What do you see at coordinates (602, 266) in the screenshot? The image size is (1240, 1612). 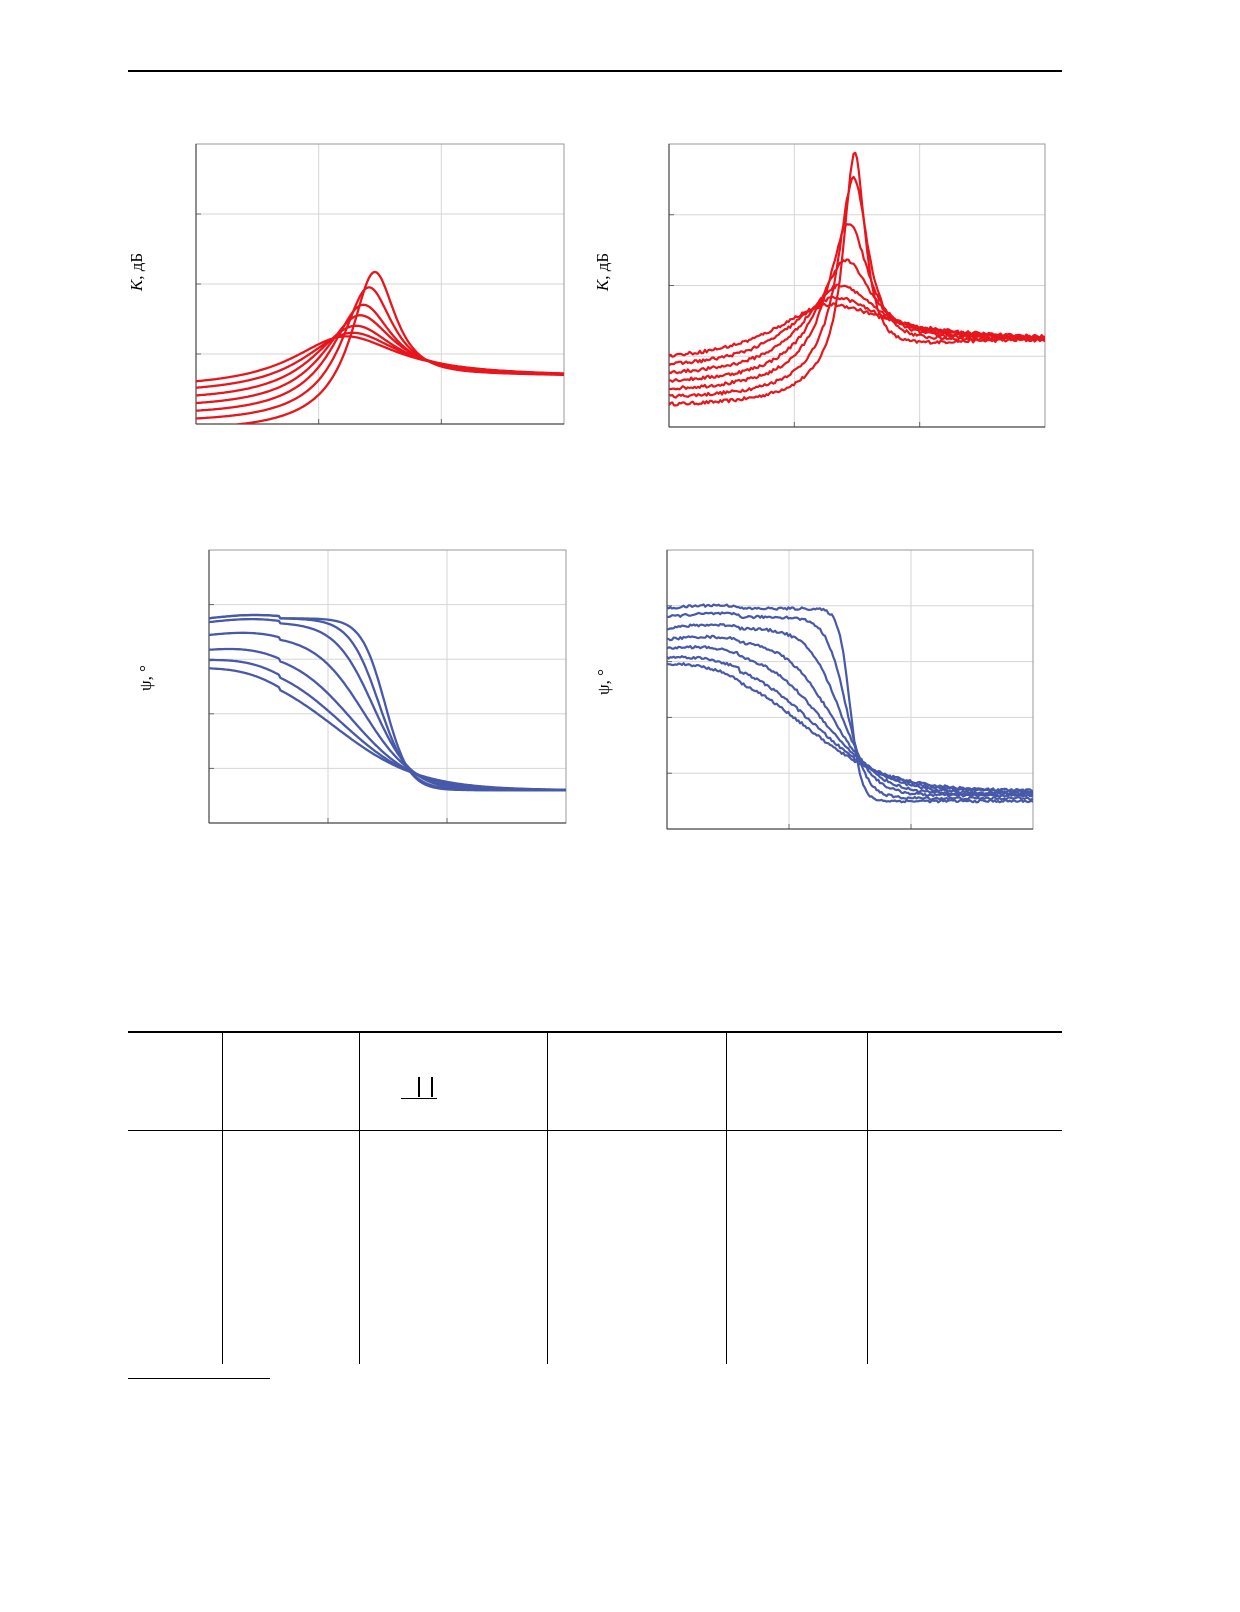 I see `amplitude-right-ylabel-unit: , дБ` at bounding box center [602, 266].